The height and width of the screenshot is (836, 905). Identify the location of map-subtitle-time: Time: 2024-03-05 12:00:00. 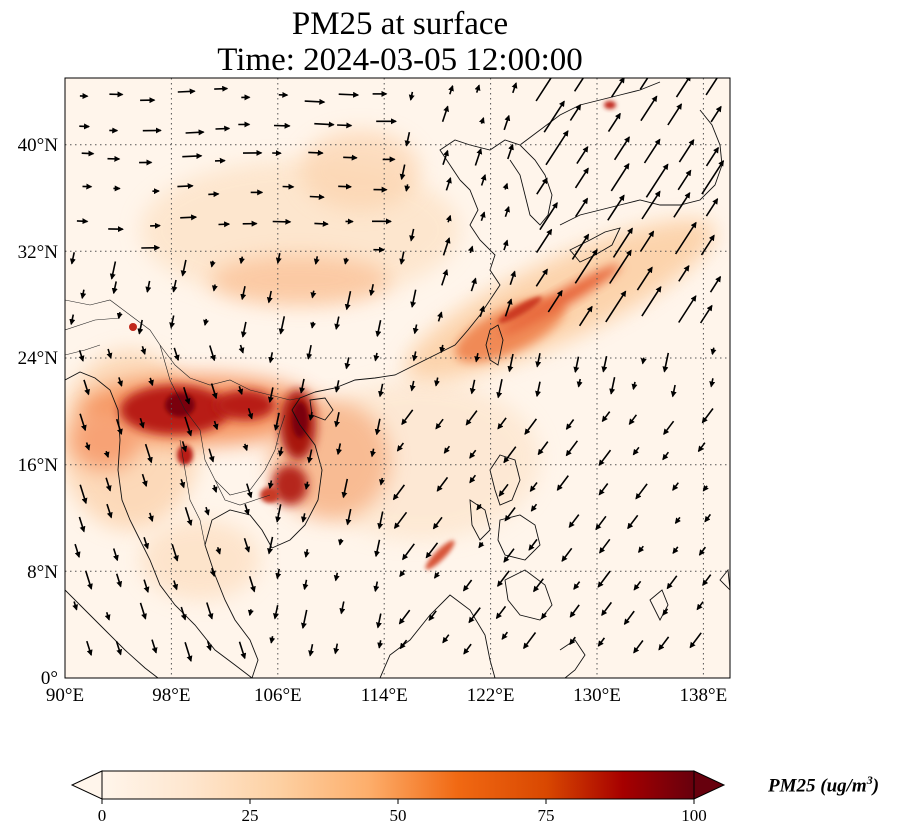
(400, 60).